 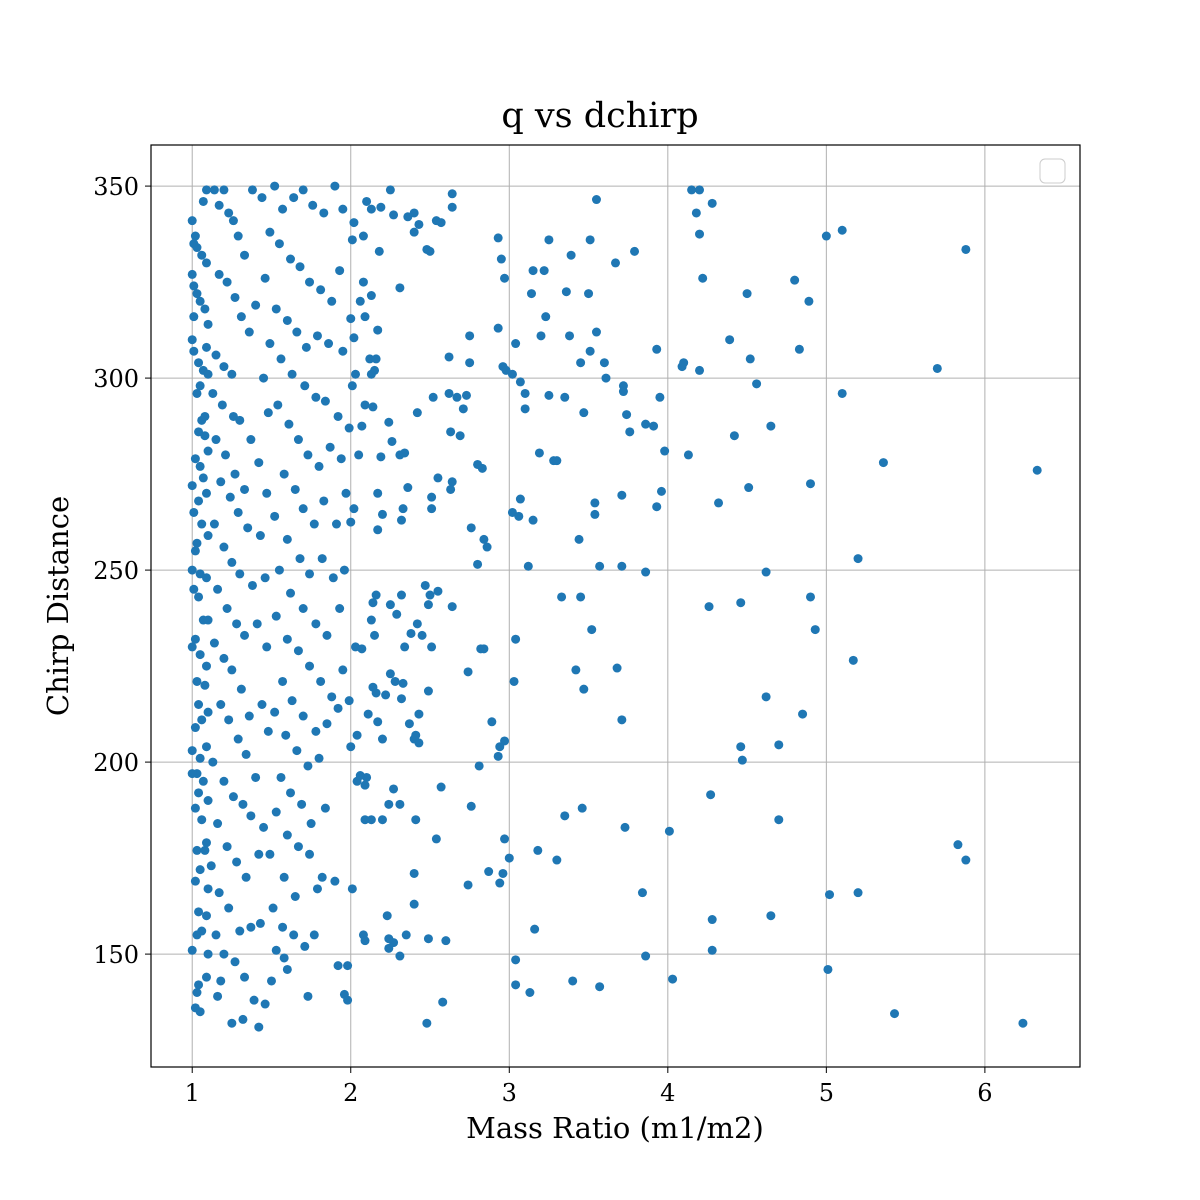 I want to click on x-tick-label: 3, so click(x=509, y=1093).